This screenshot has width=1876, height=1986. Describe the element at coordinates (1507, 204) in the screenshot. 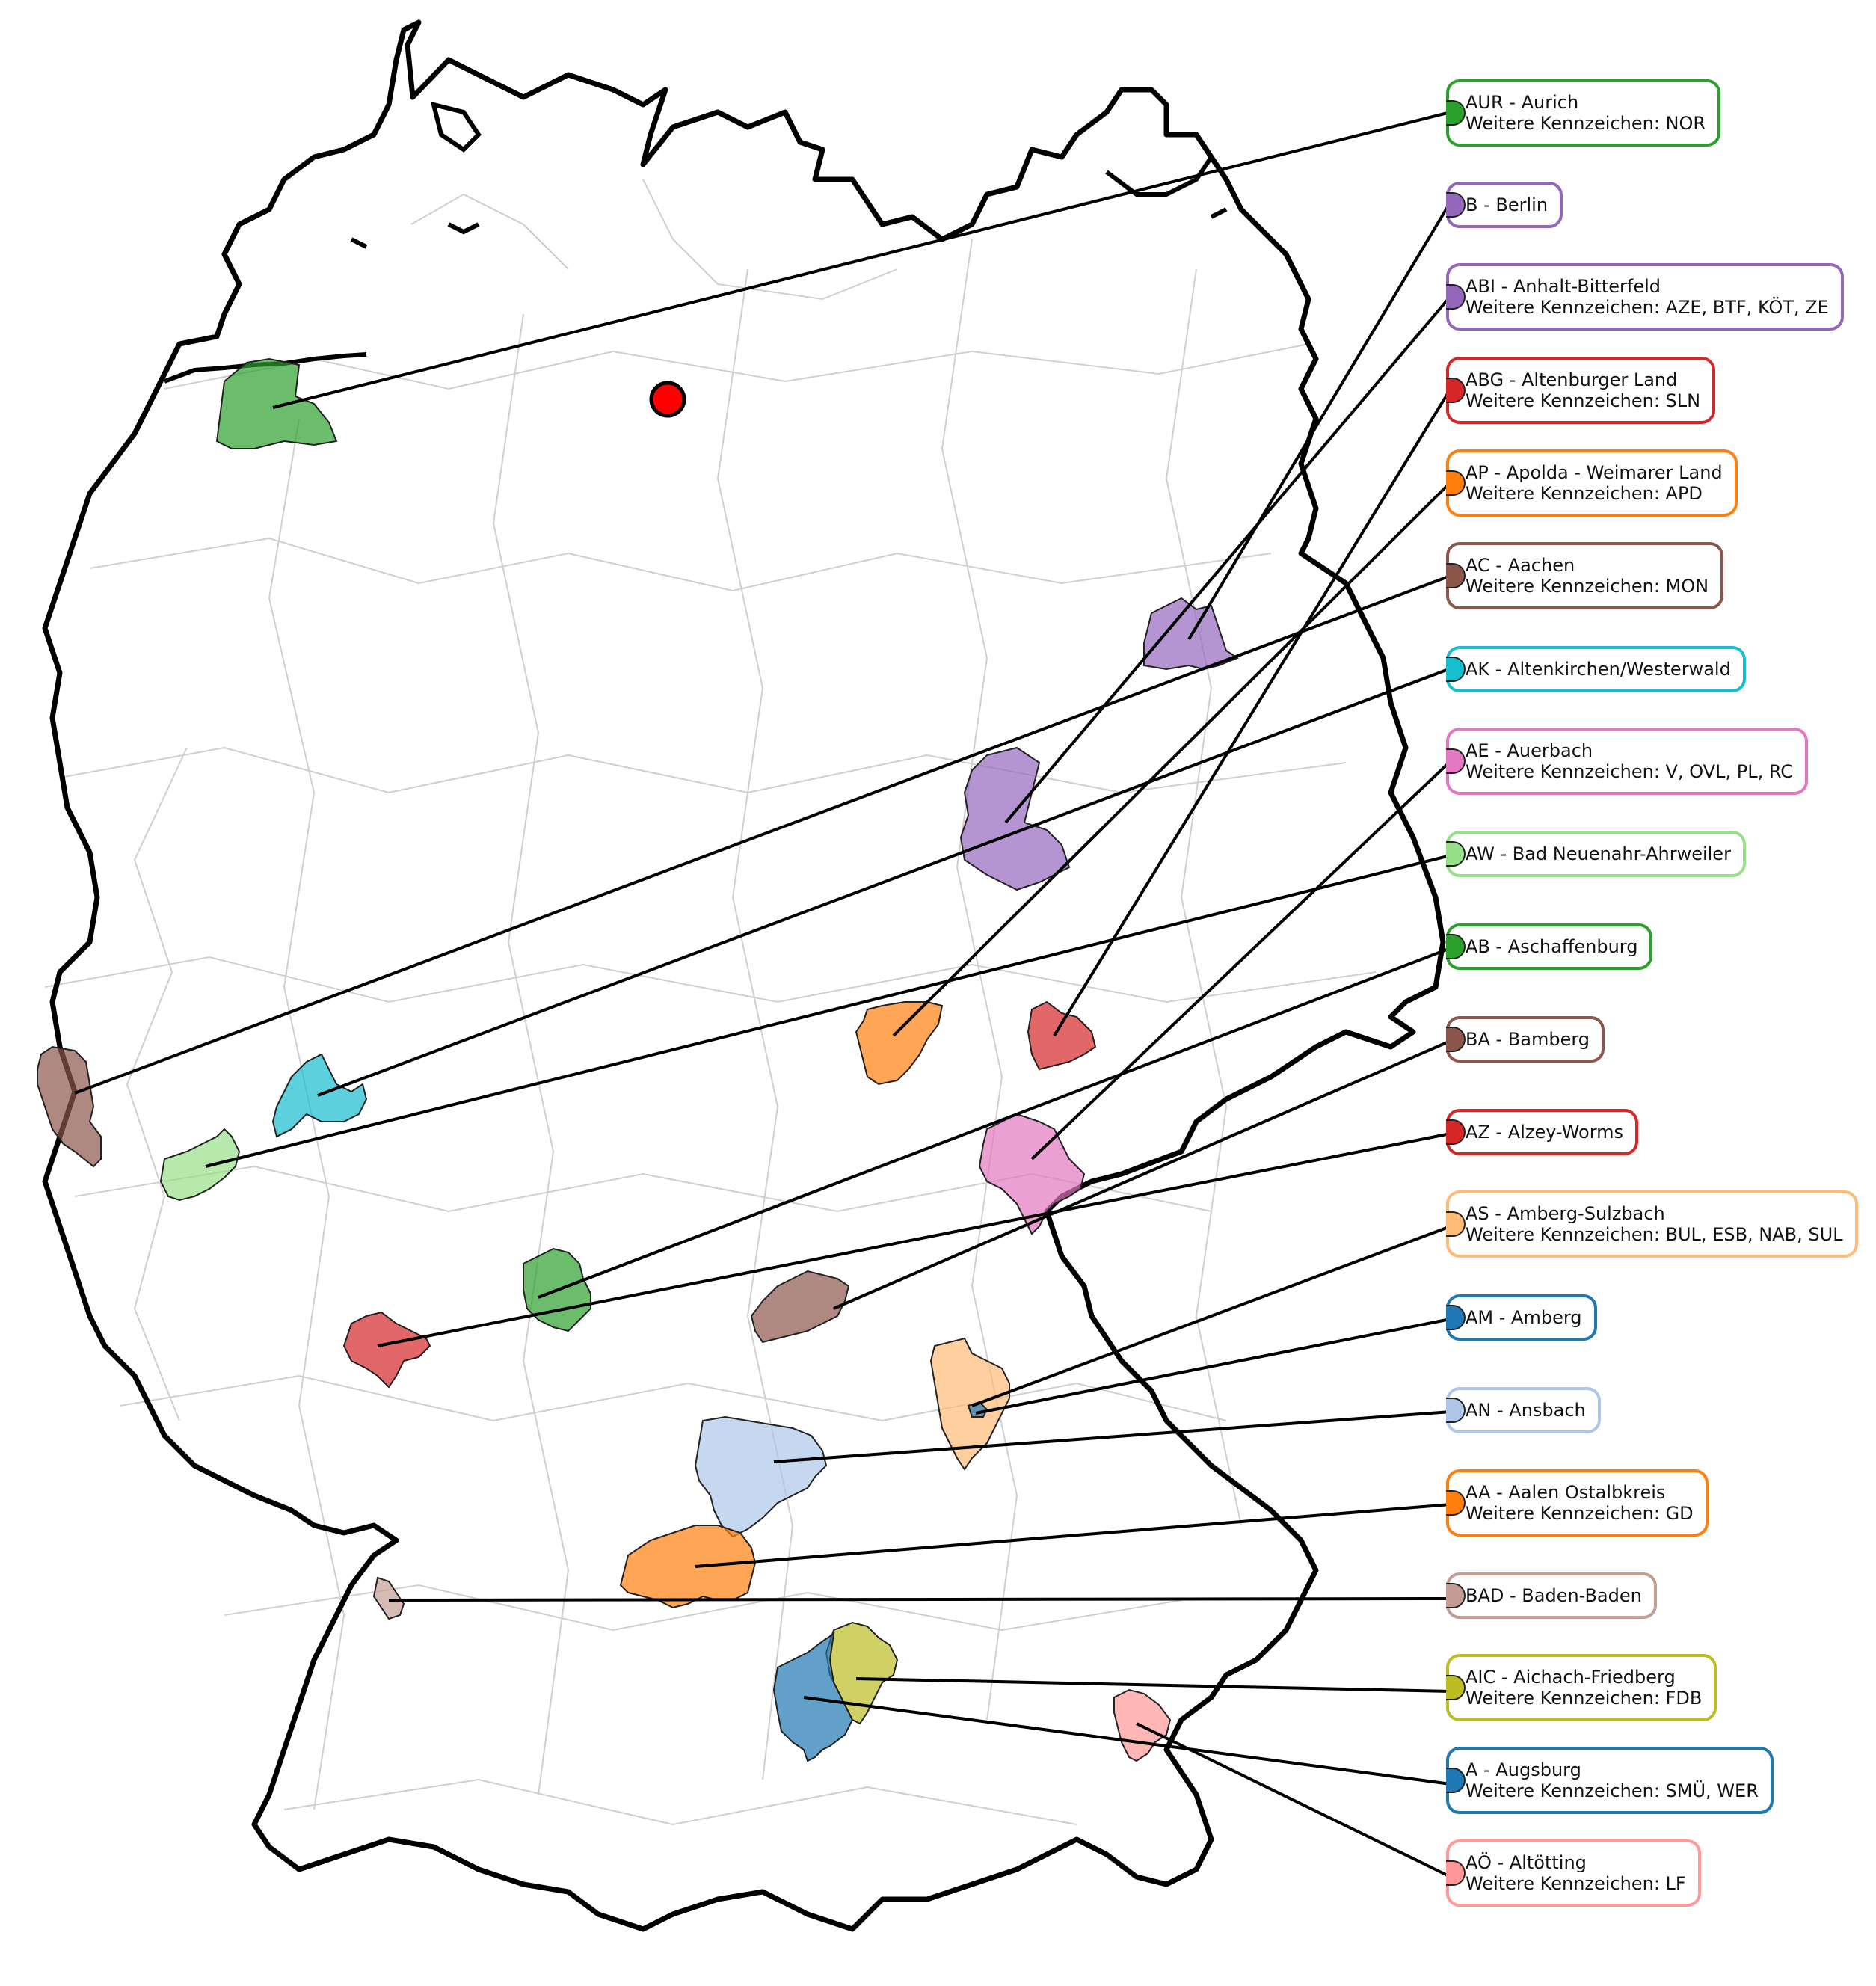

I see `label-b-line1: B - Berlin` at that location.